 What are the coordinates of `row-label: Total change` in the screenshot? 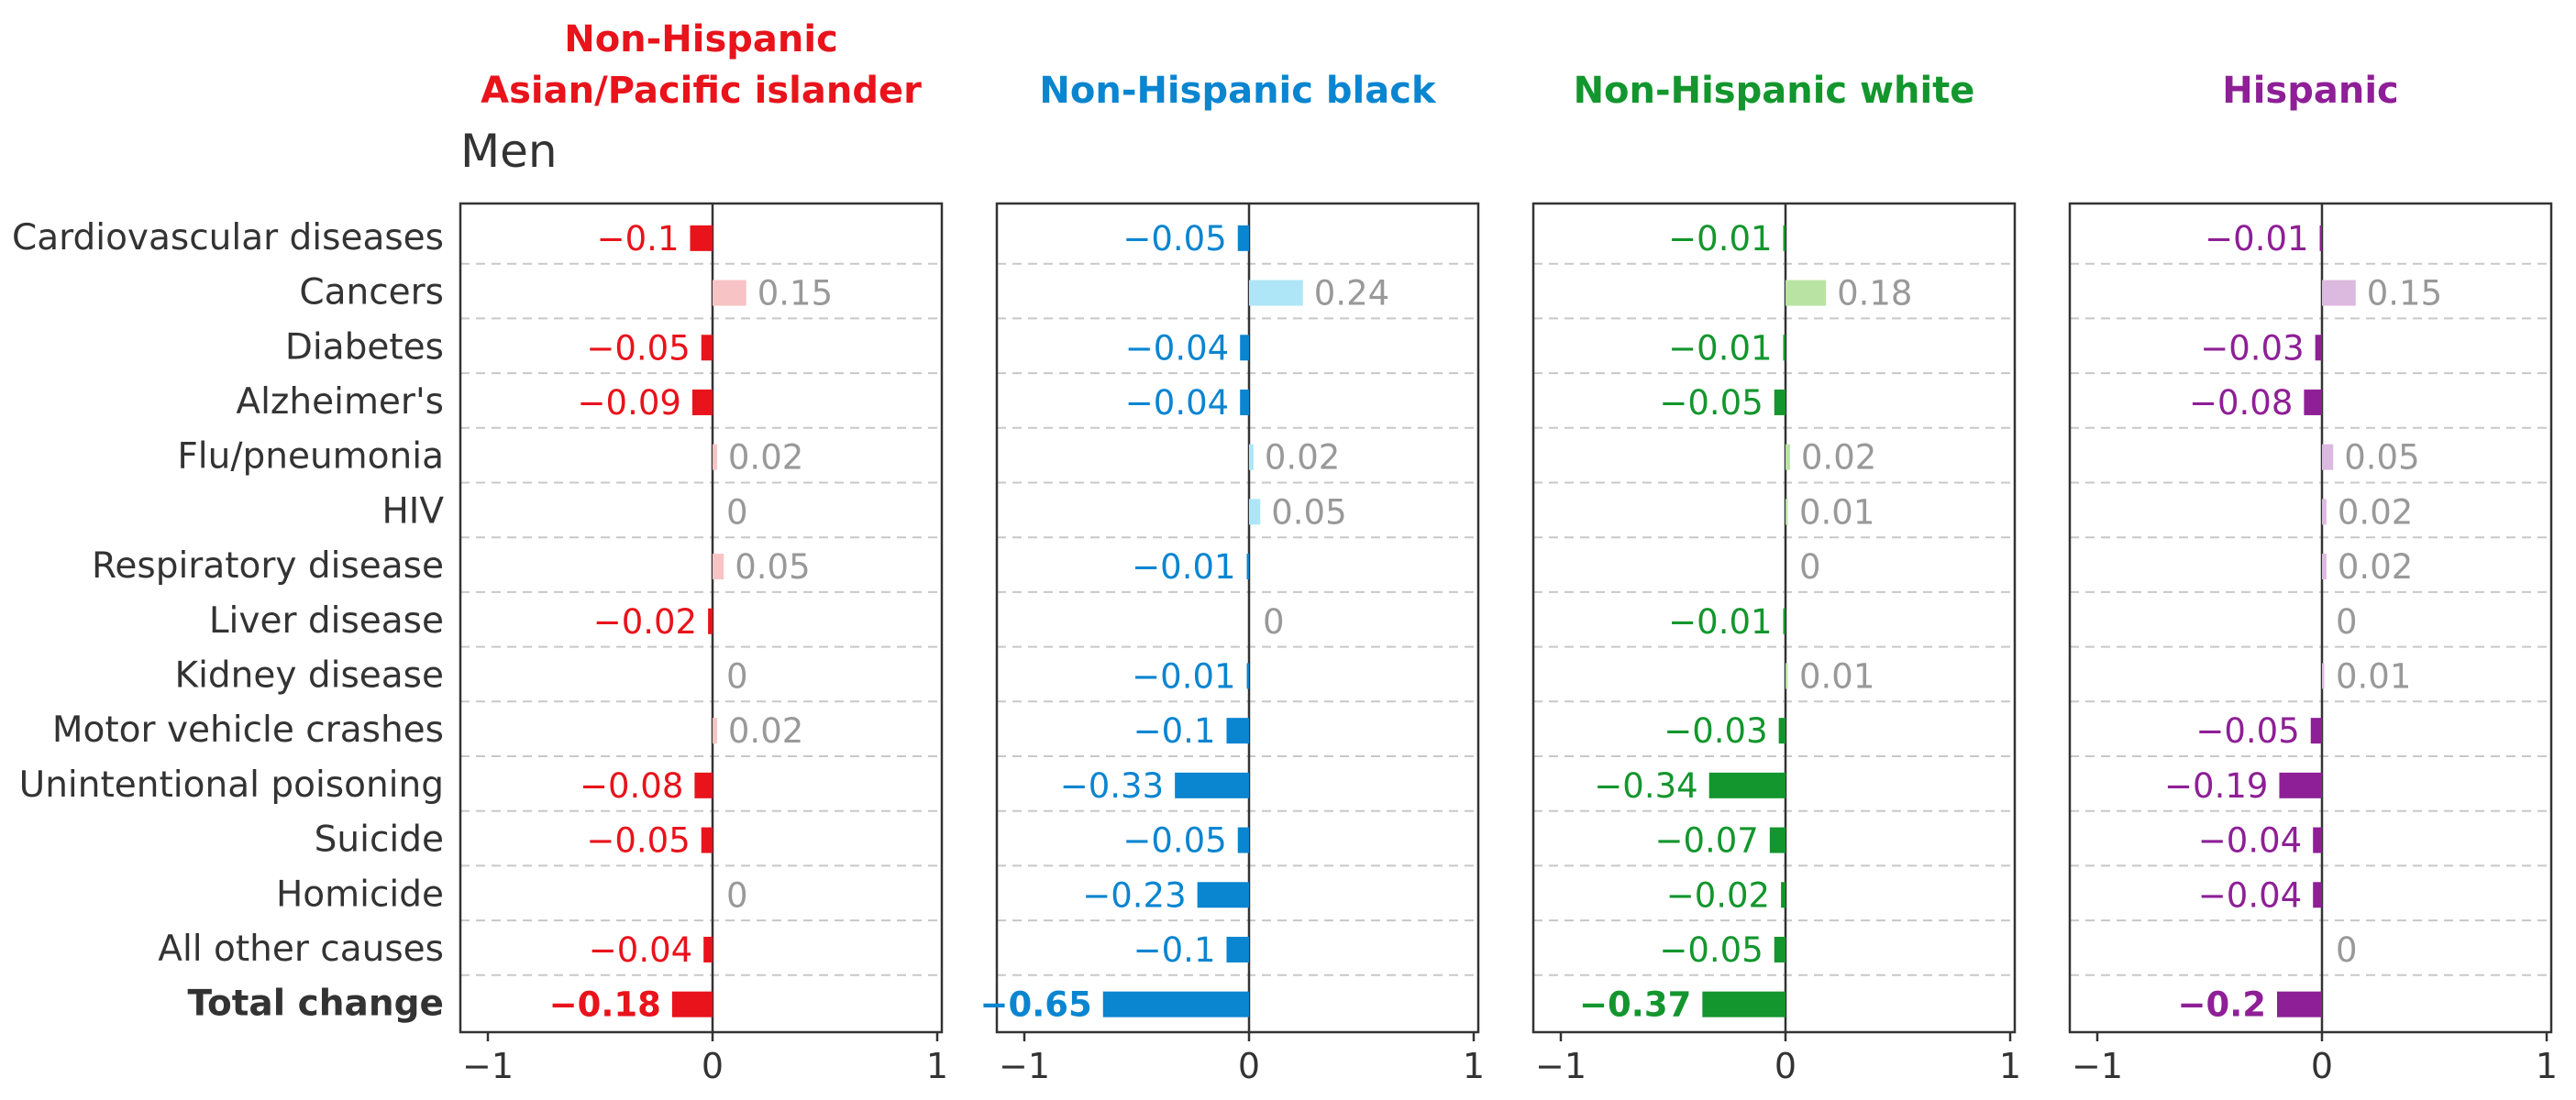 It's located at (316, 1004).